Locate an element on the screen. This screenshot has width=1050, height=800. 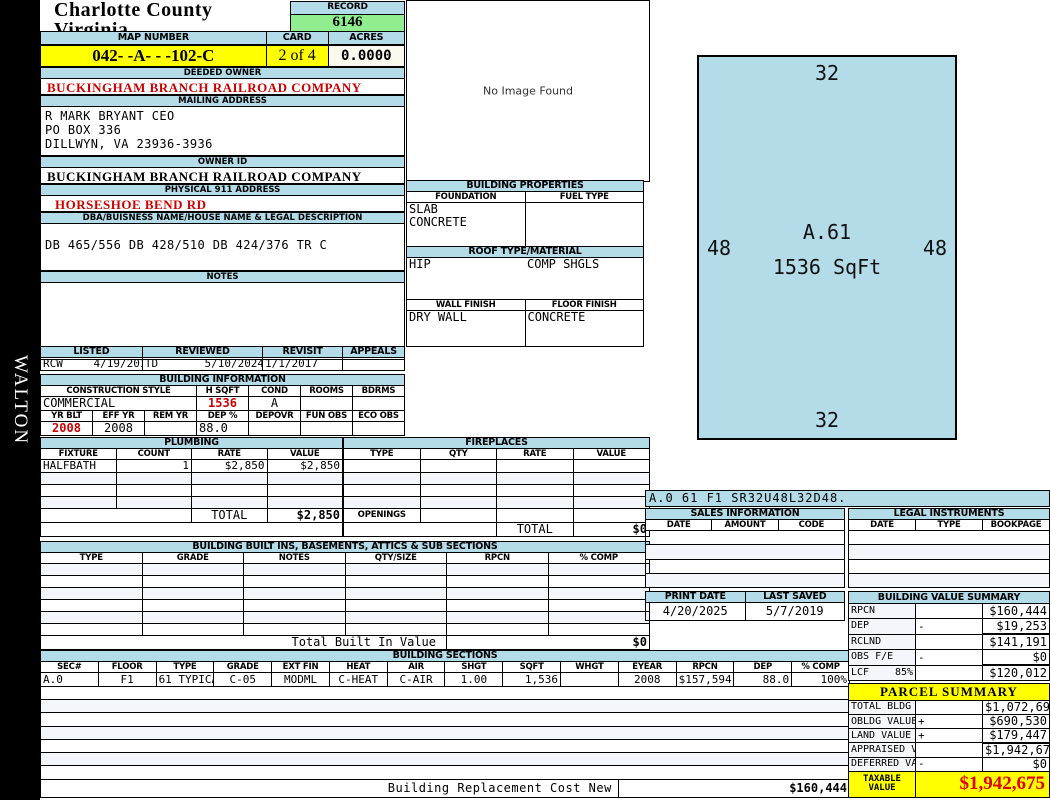
dep-pct-label: DEP % is located at coordinates (222, 416).